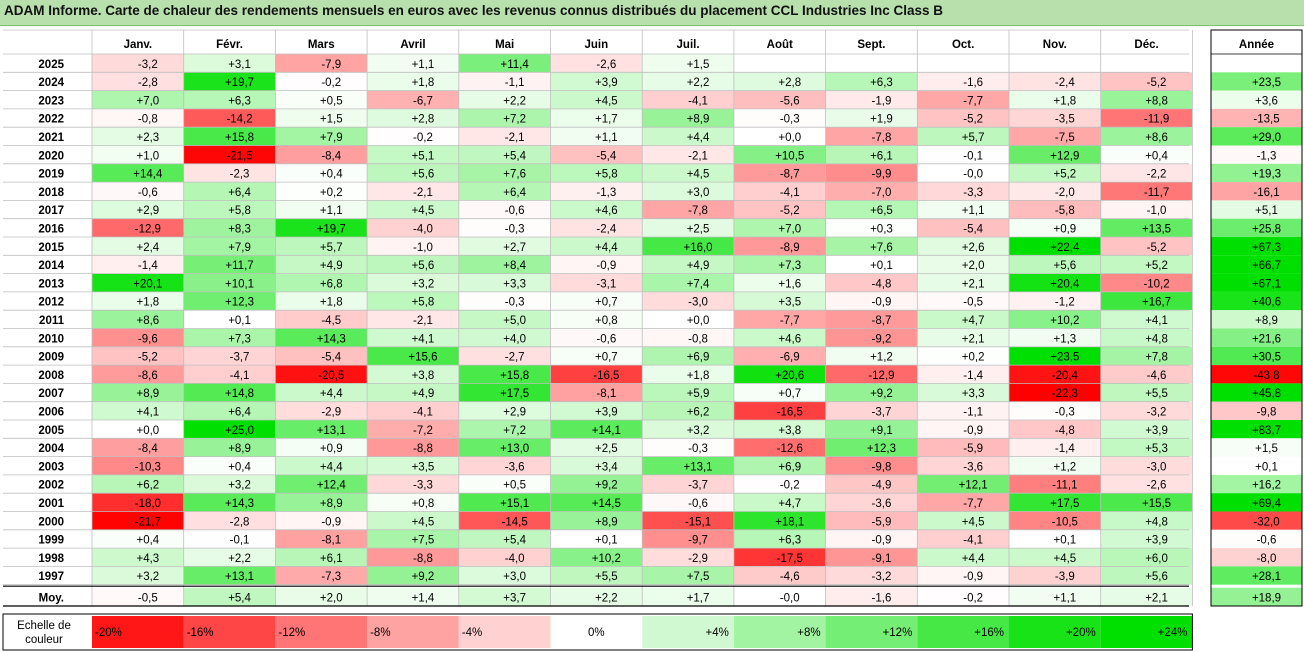 Image resolution: width=1304 pixels, height=652 pixels. I want to click on year-row-value: +14,4, so click(148, 175).